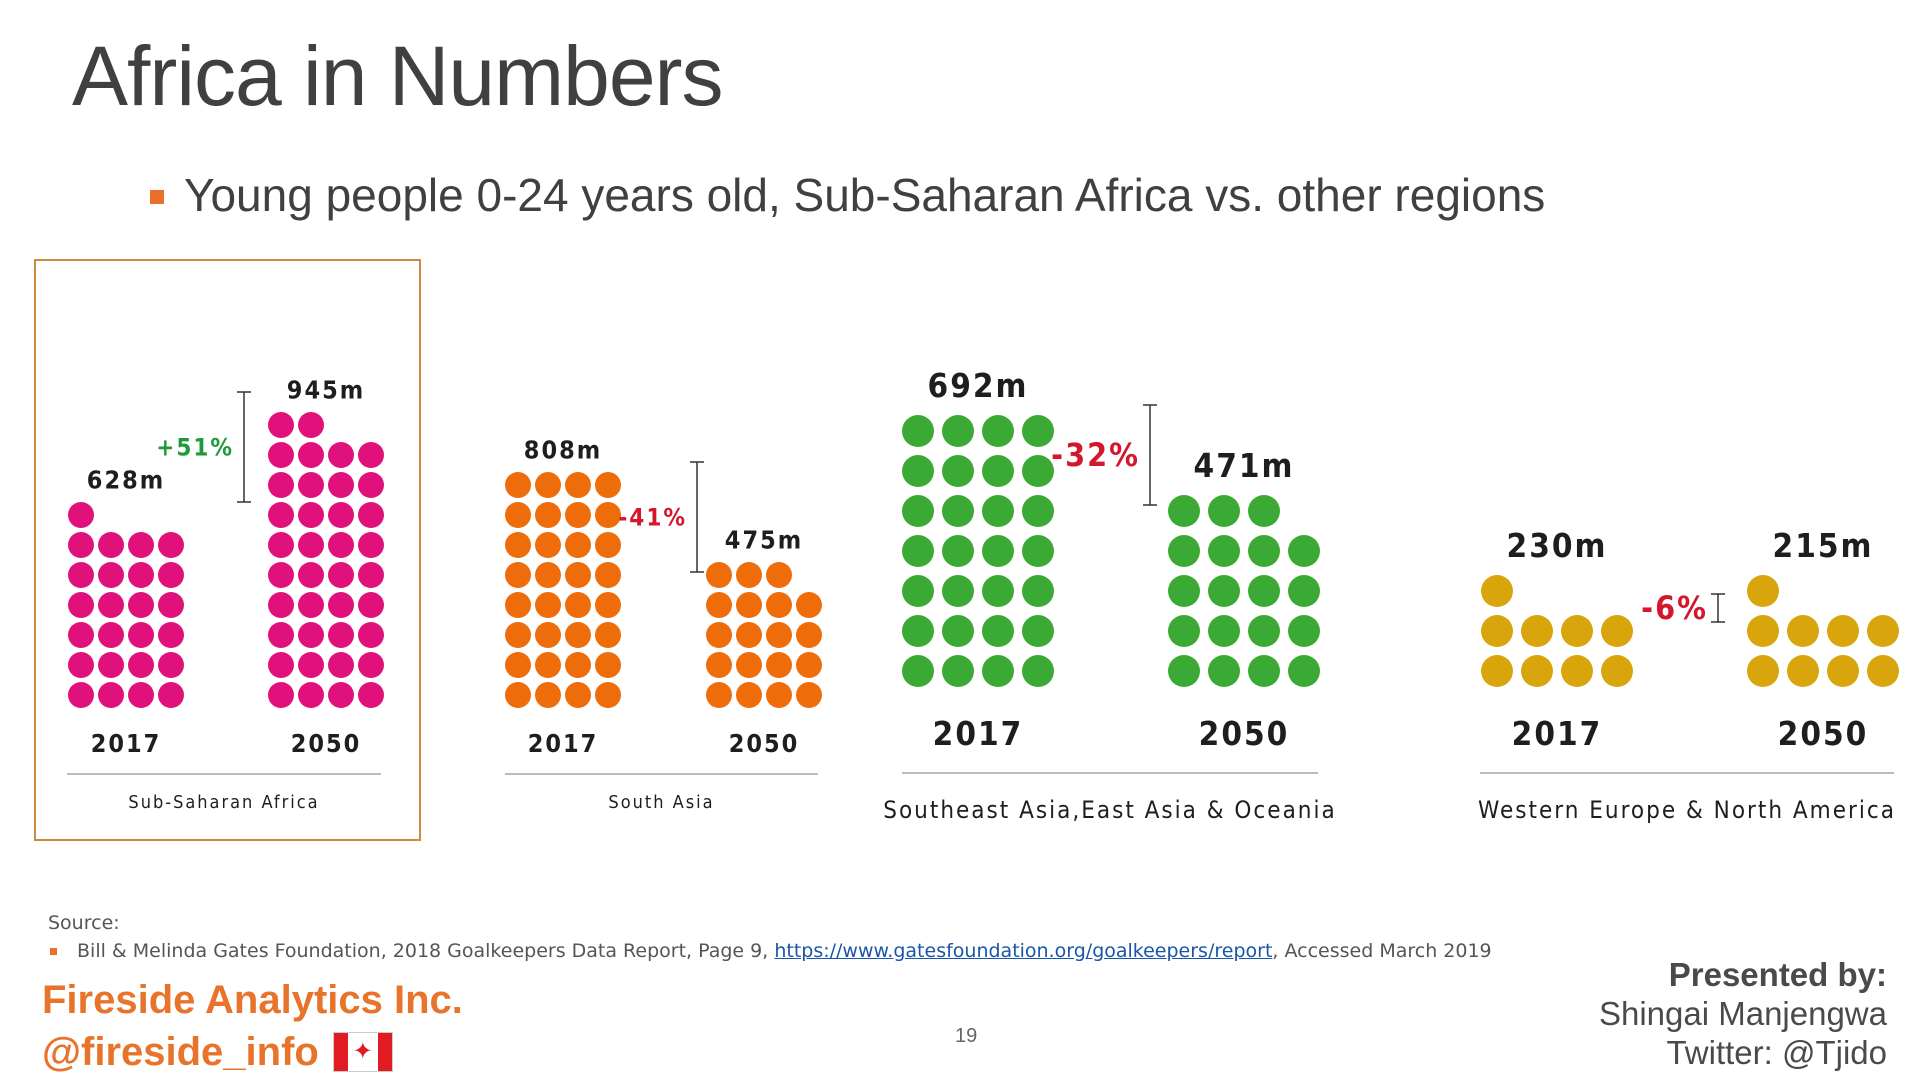 The image size is (1920, 1080). I want to click on canada-flag-icon: ✦, so click(362, 1052).